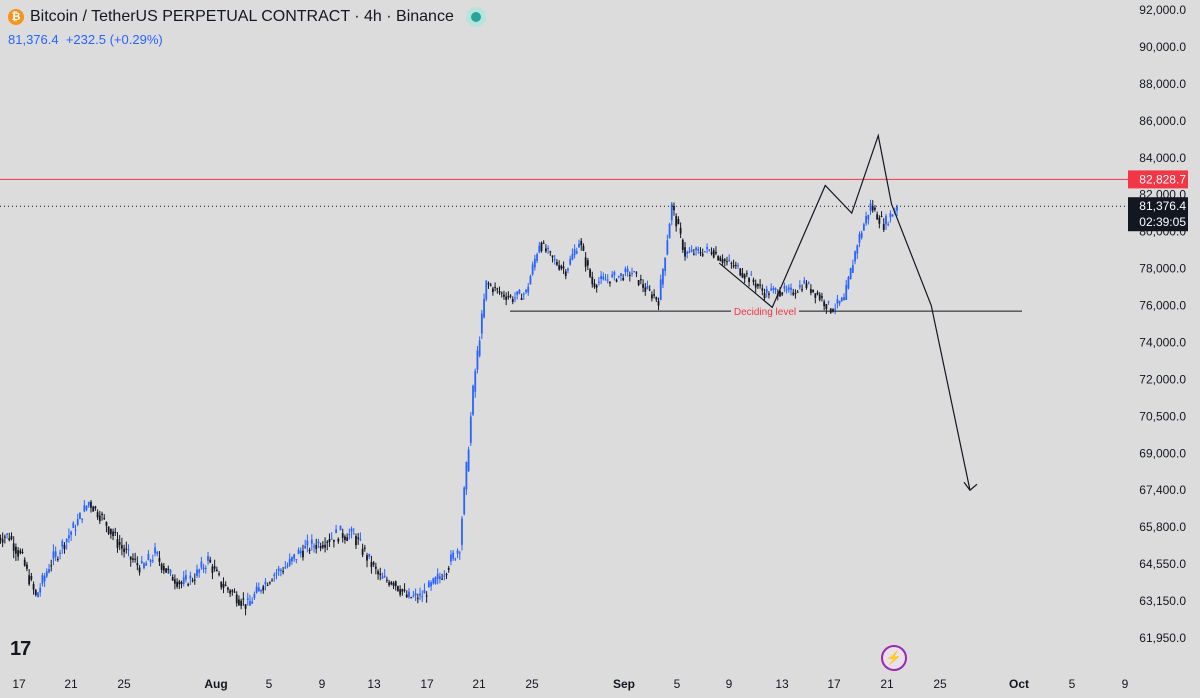  I want to click on market-status-icon, so click(475, 17).